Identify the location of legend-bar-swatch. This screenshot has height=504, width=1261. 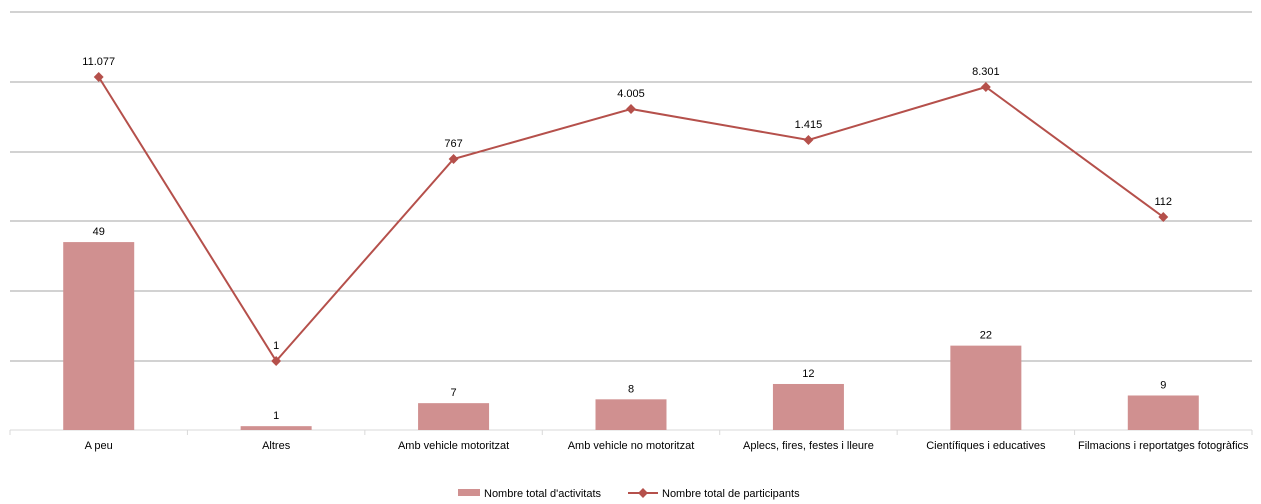
(469, 492).